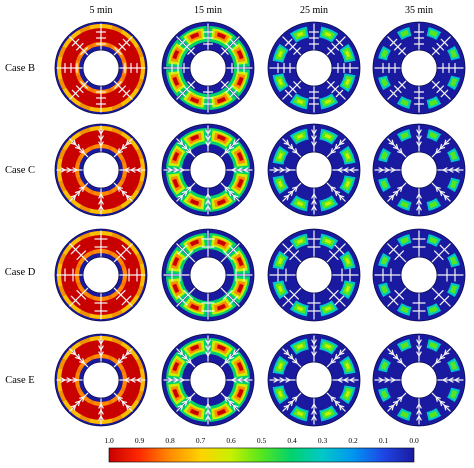  What do you see at coordinates (20, 272) in the screenshot?
I see `row-label-case-d: Case D` at bounding box center [20, 272].